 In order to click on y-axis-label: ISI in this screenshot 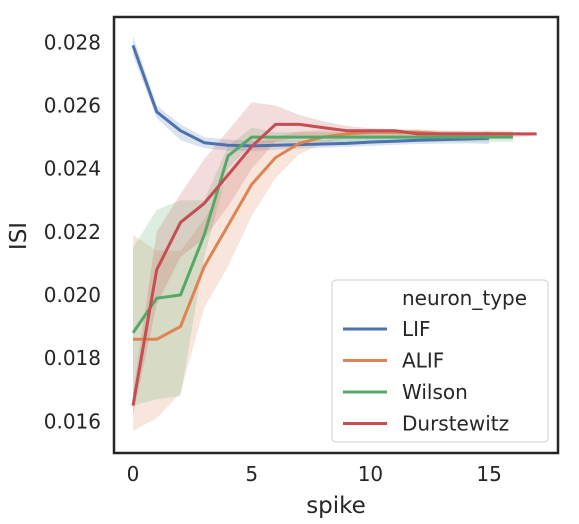, I will do `click(19, 236)`.